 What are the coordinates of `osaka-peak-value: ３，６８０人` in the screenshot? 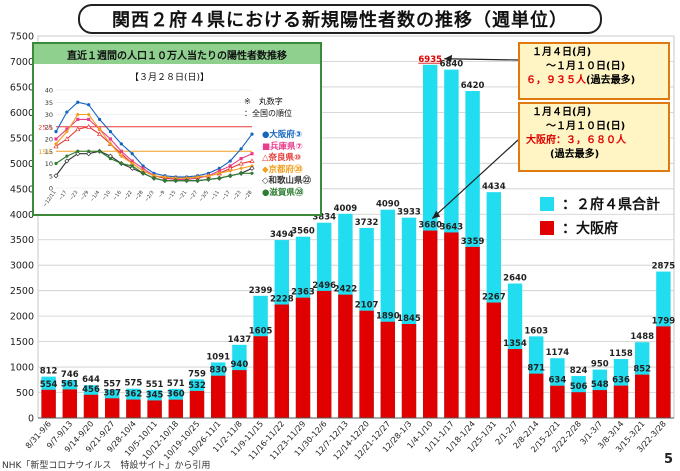 It's located at (596, 140).